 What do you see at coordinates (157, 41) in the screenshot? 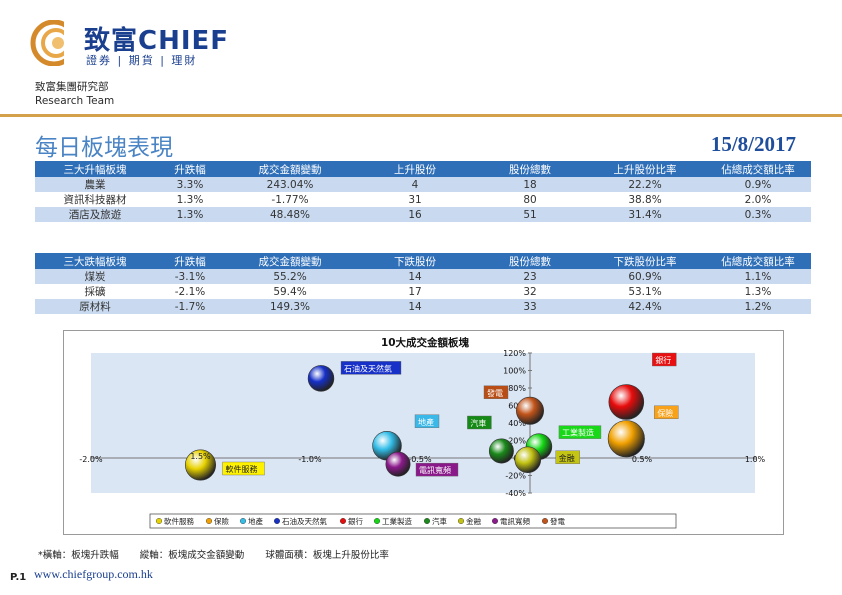
I see `brand-name: 致富CHIEF` at bounding box center [157, 41].